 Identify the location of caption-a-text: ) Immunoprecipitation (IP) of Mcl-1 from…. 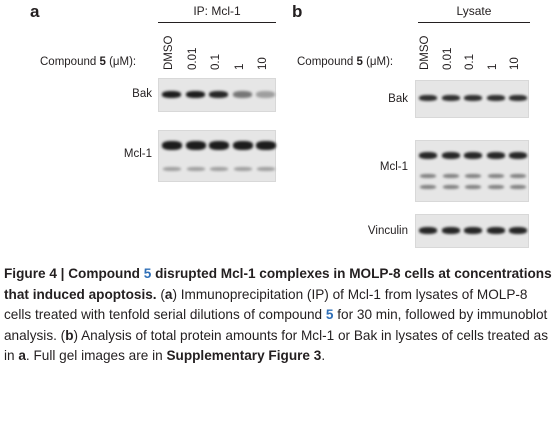
(266, 304).